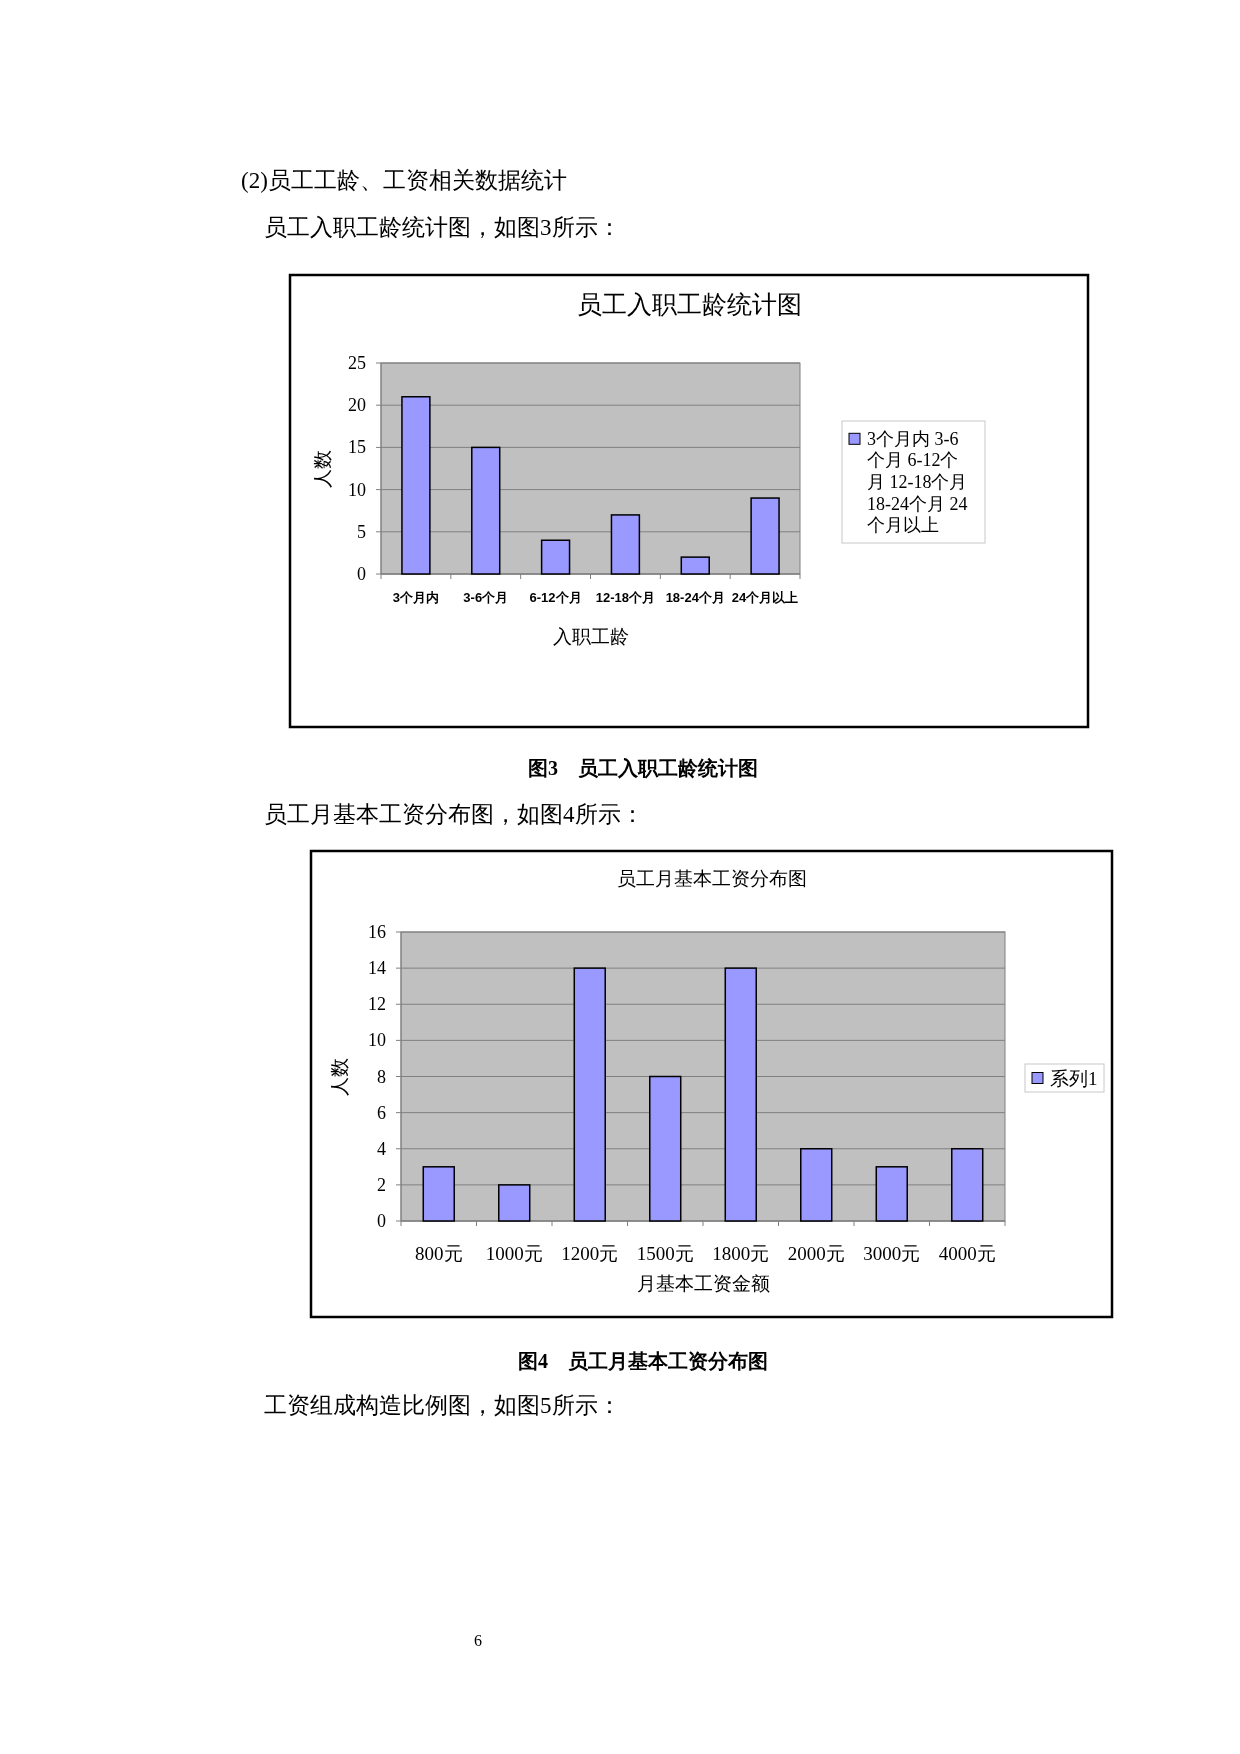 The image size is (1240, 1754). I want to click on y-tick-label: 12, so click(377, 1004).